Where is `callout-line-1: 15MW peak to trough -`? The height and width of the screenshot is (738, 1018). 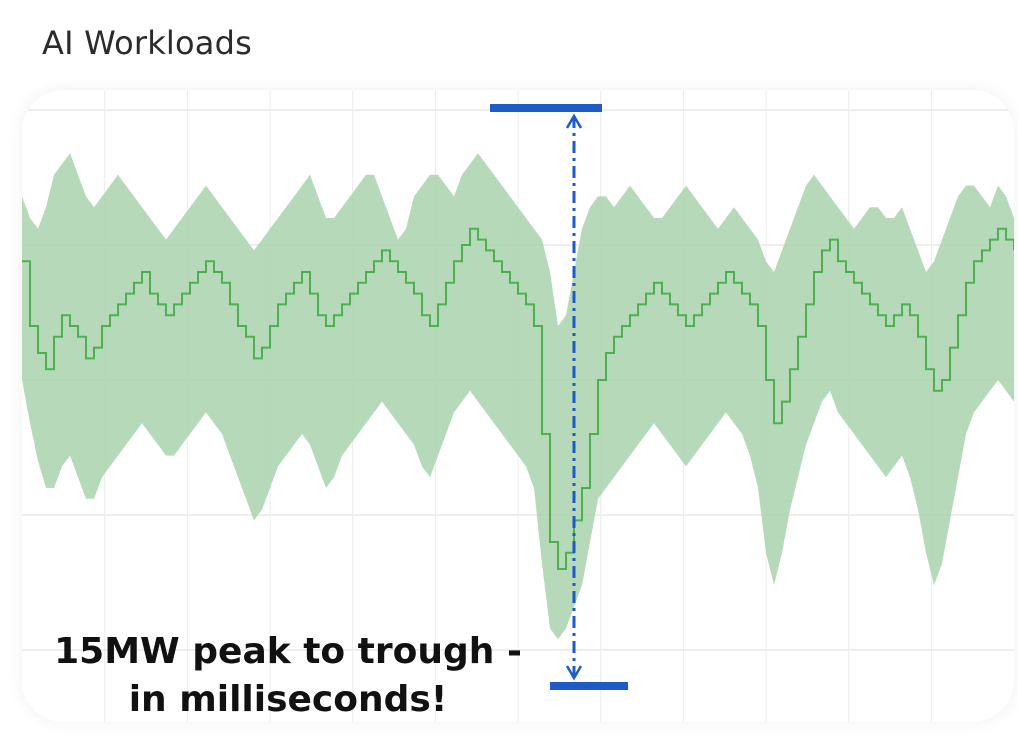 callout-line-1: 15MW peak to trough - is located at coordinates (288, 651).